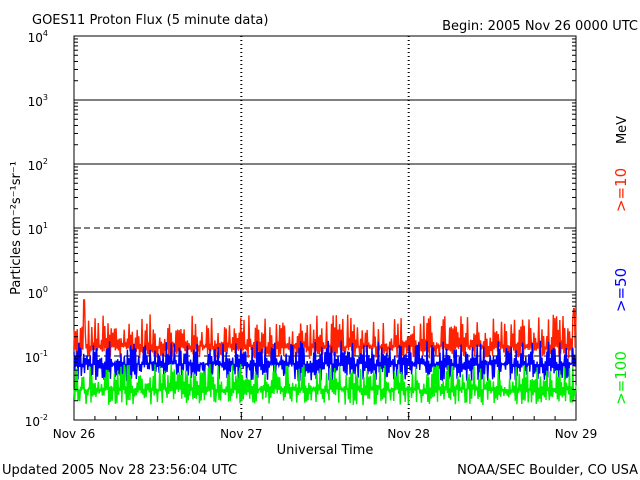 The height and width of the screenshot is (480, 640). I want to click on y-tick-label: 10⁻², so click(36, 421).